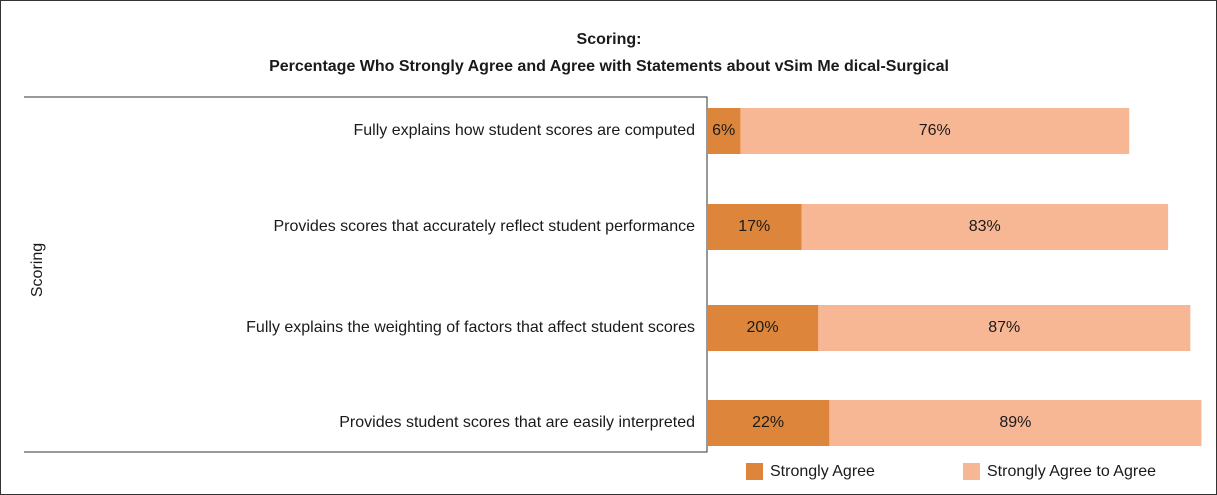 The image size is (1217, 495). What do you see at coordinates (1004, 327) in the screenshot?
I see `value-label: 87%` at bounding box center [1004, 327].